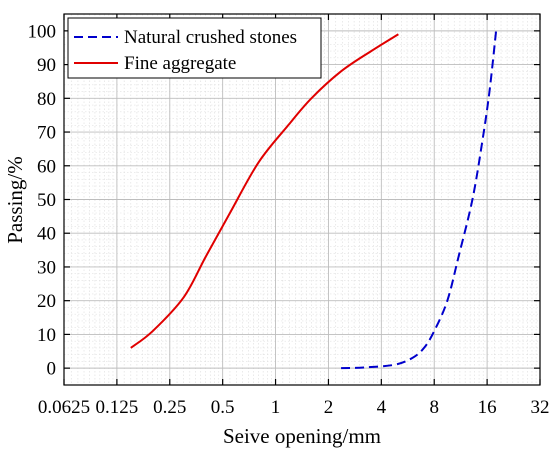 Image resolution: width=550 pixels, height=454 pixels. What do you see at coordinates (302, 436) in the screenshot?
I see `x-axis-title: Seive opening/mm` at bounding box center [302, 436].